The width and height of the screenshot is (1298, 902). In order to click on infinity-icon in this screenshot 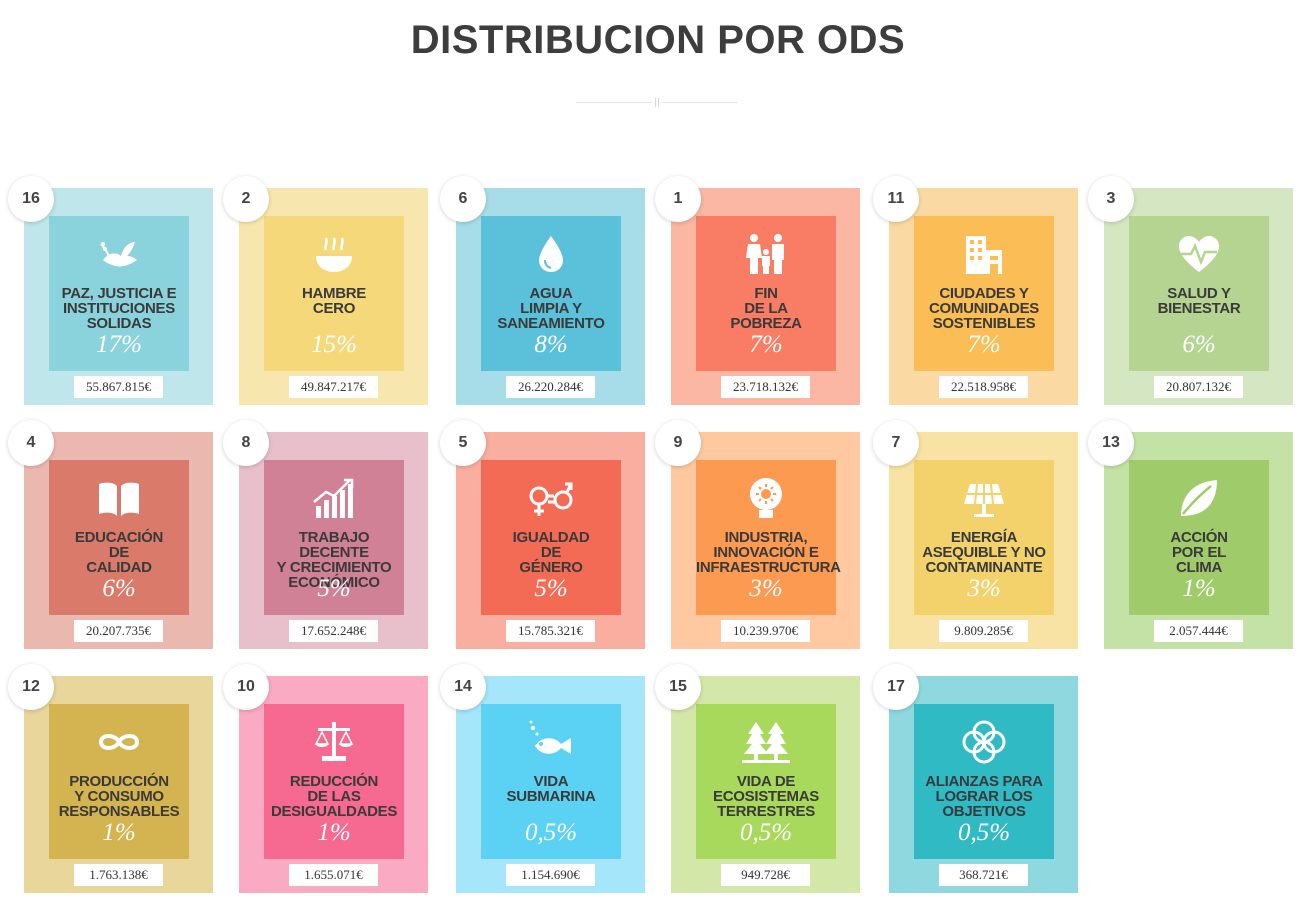, I will do `click(119, 741)`.